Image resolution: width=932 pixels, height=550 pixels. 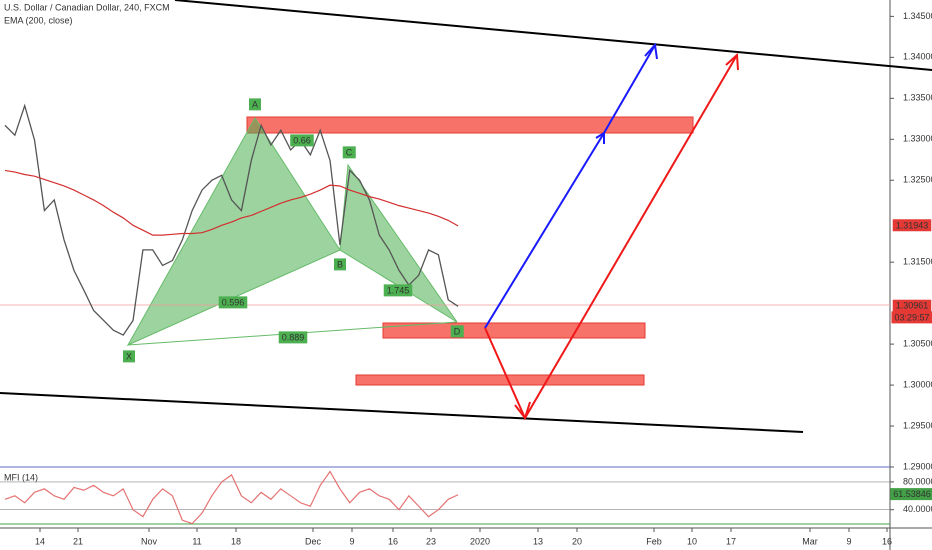 I want to click on y-tick-label: 1.29000, so click(x=917, y=466).